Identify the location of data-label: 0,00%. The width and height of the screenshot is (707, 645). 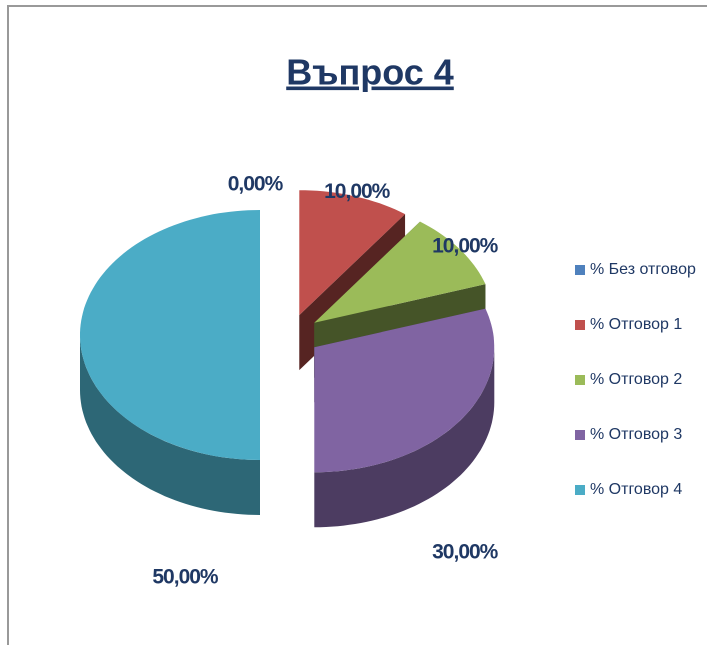
(256, 184).